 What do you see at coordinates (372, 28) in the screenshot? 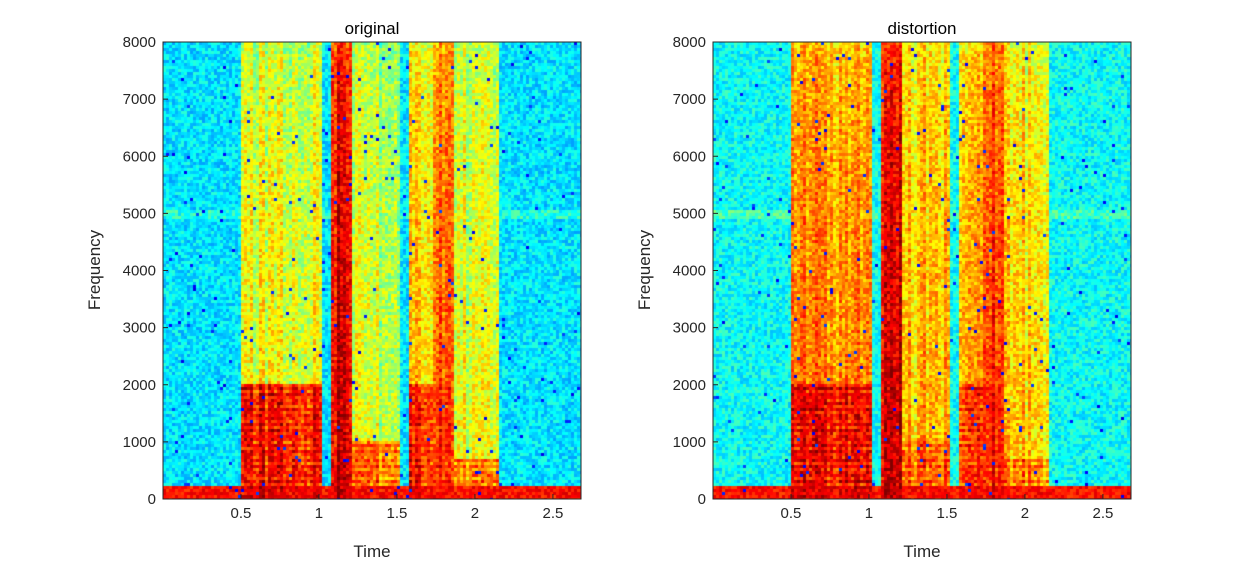
I see `chart-title: original` at bounding box center [372, 28].